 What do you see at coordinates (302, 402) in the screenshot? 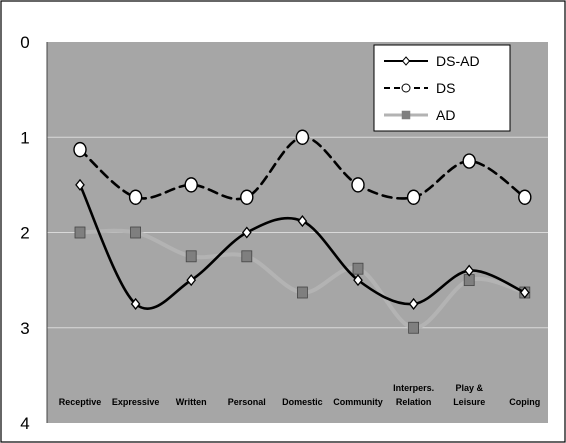
I see `x-tick-label-4: Domestic` at bounding box center [302, 402].